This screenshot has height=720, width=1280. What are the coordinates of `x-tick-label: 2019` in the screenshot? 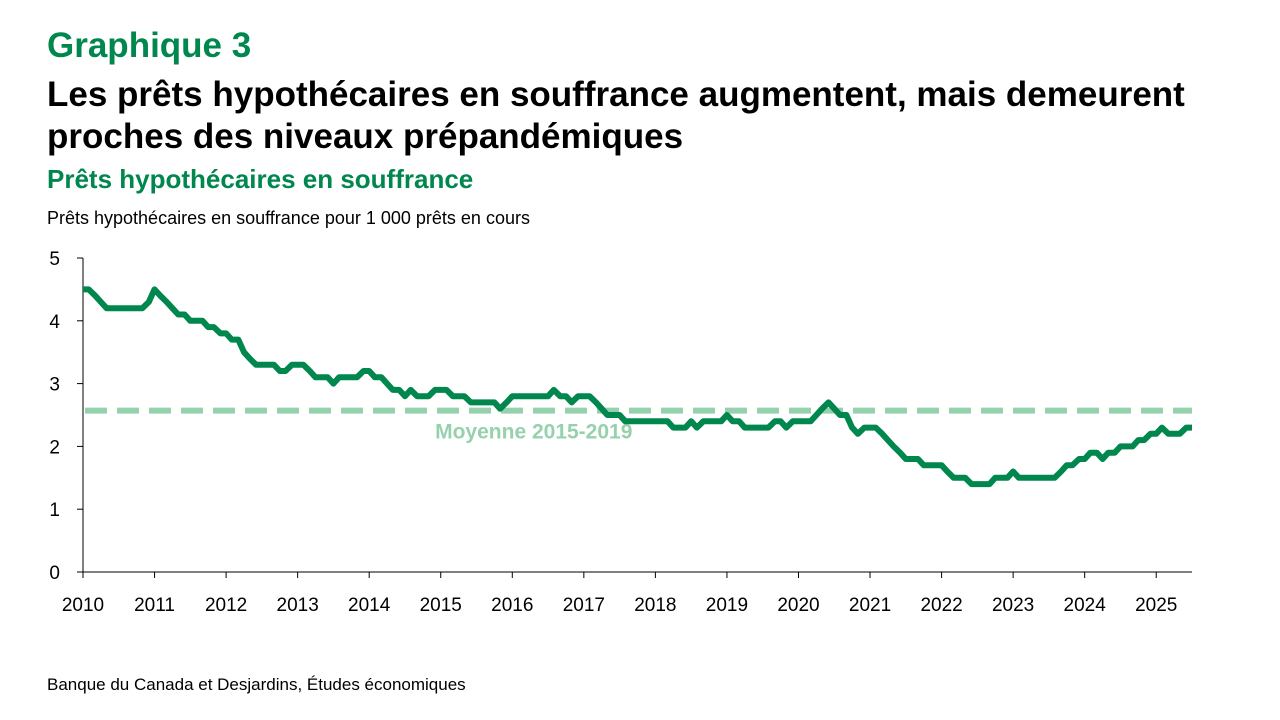 It's located at (727, 605).